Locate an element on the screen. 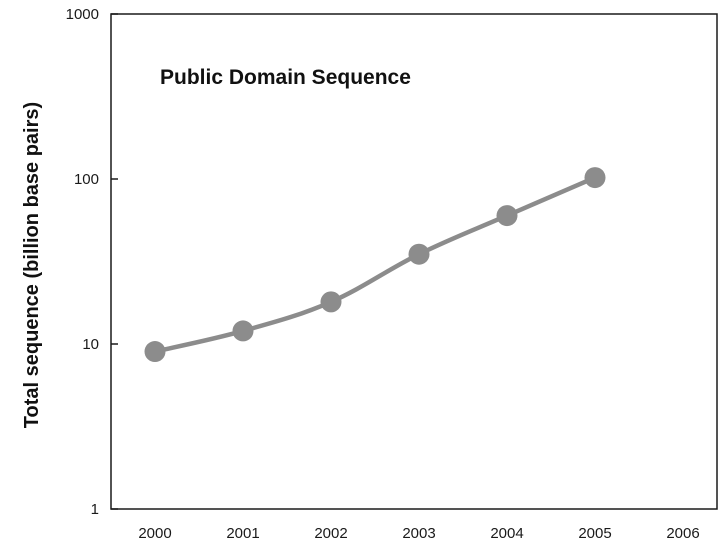 The height and width of the screenshot is (549, 722). x-tick-label: 2003 is located at coordinates (418, 533).